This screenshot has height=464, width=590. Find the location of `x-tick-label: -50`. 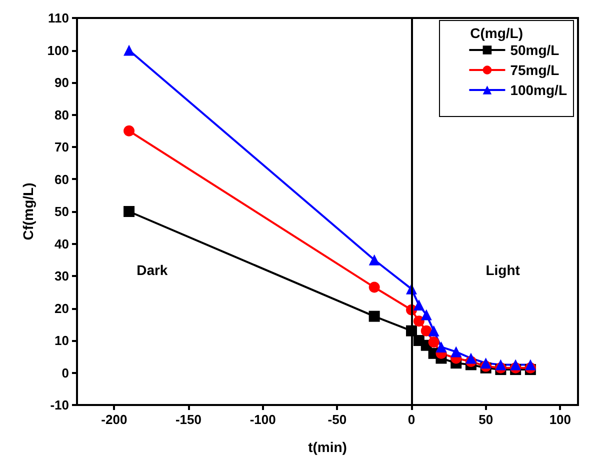

x-tick-label: -50 is located at coordinates (337, 419).